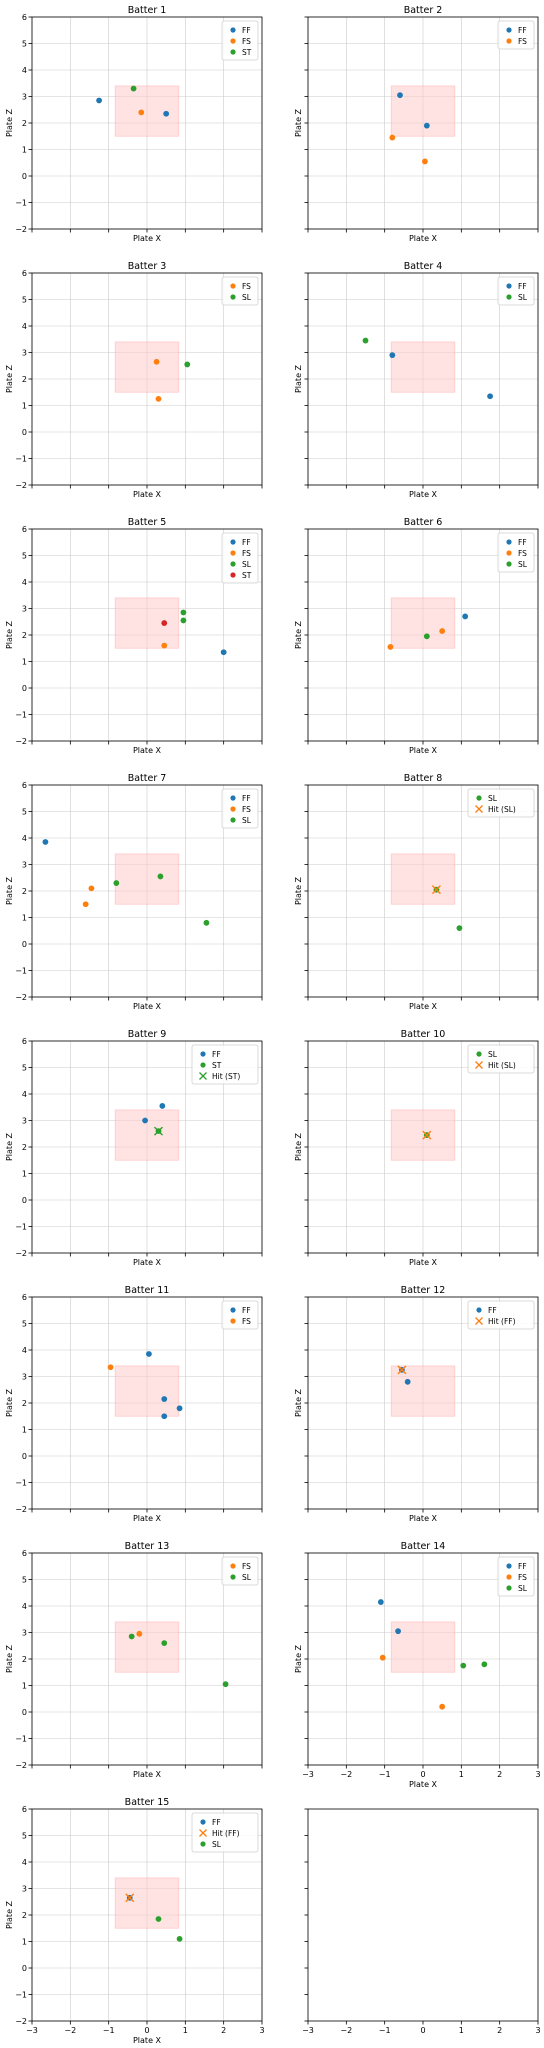 The image size is (544, 2048). What do you see at coordinates (134, 380) in the screenshot?
I see `panel-3: −2 −1 0 1 2 3 4 5 6 Batter 3 Plate X Plate Z FS SL` at bounding box center [134, 380].